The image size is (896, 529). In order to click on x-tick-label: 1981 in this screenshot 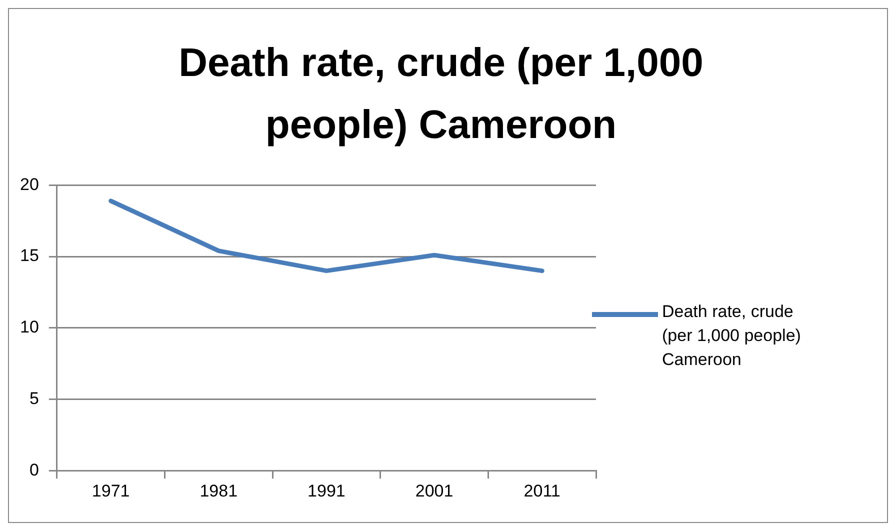, I will do `click(219, 490)`.